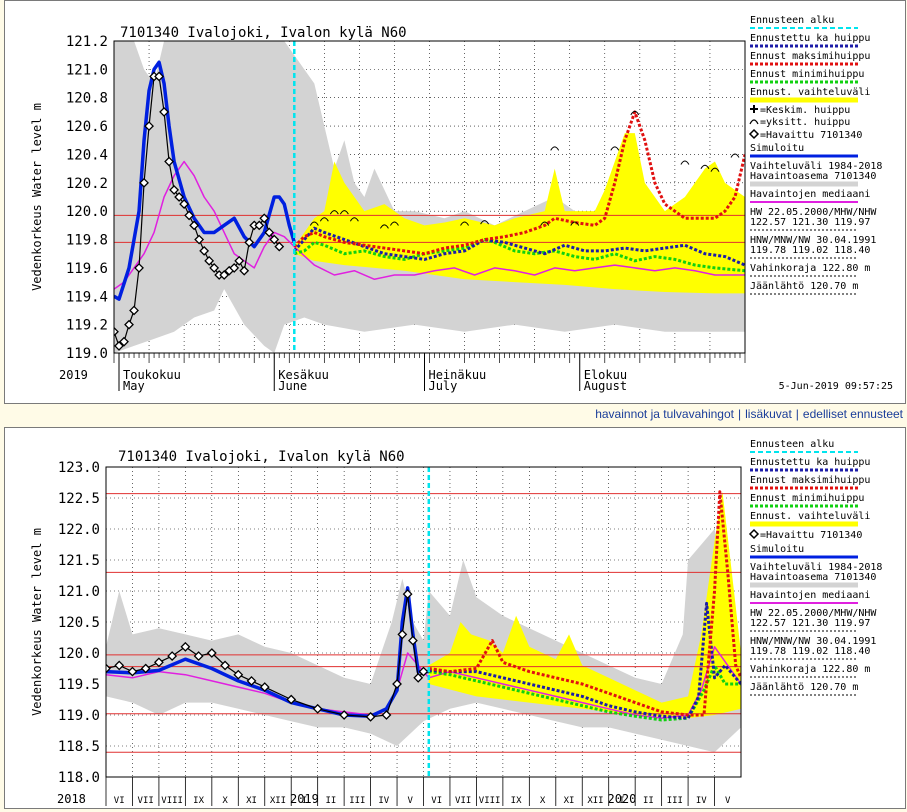  Describe the element at coordinates (436, 801) in the screenshot. I see `month-label: VI` at that location.